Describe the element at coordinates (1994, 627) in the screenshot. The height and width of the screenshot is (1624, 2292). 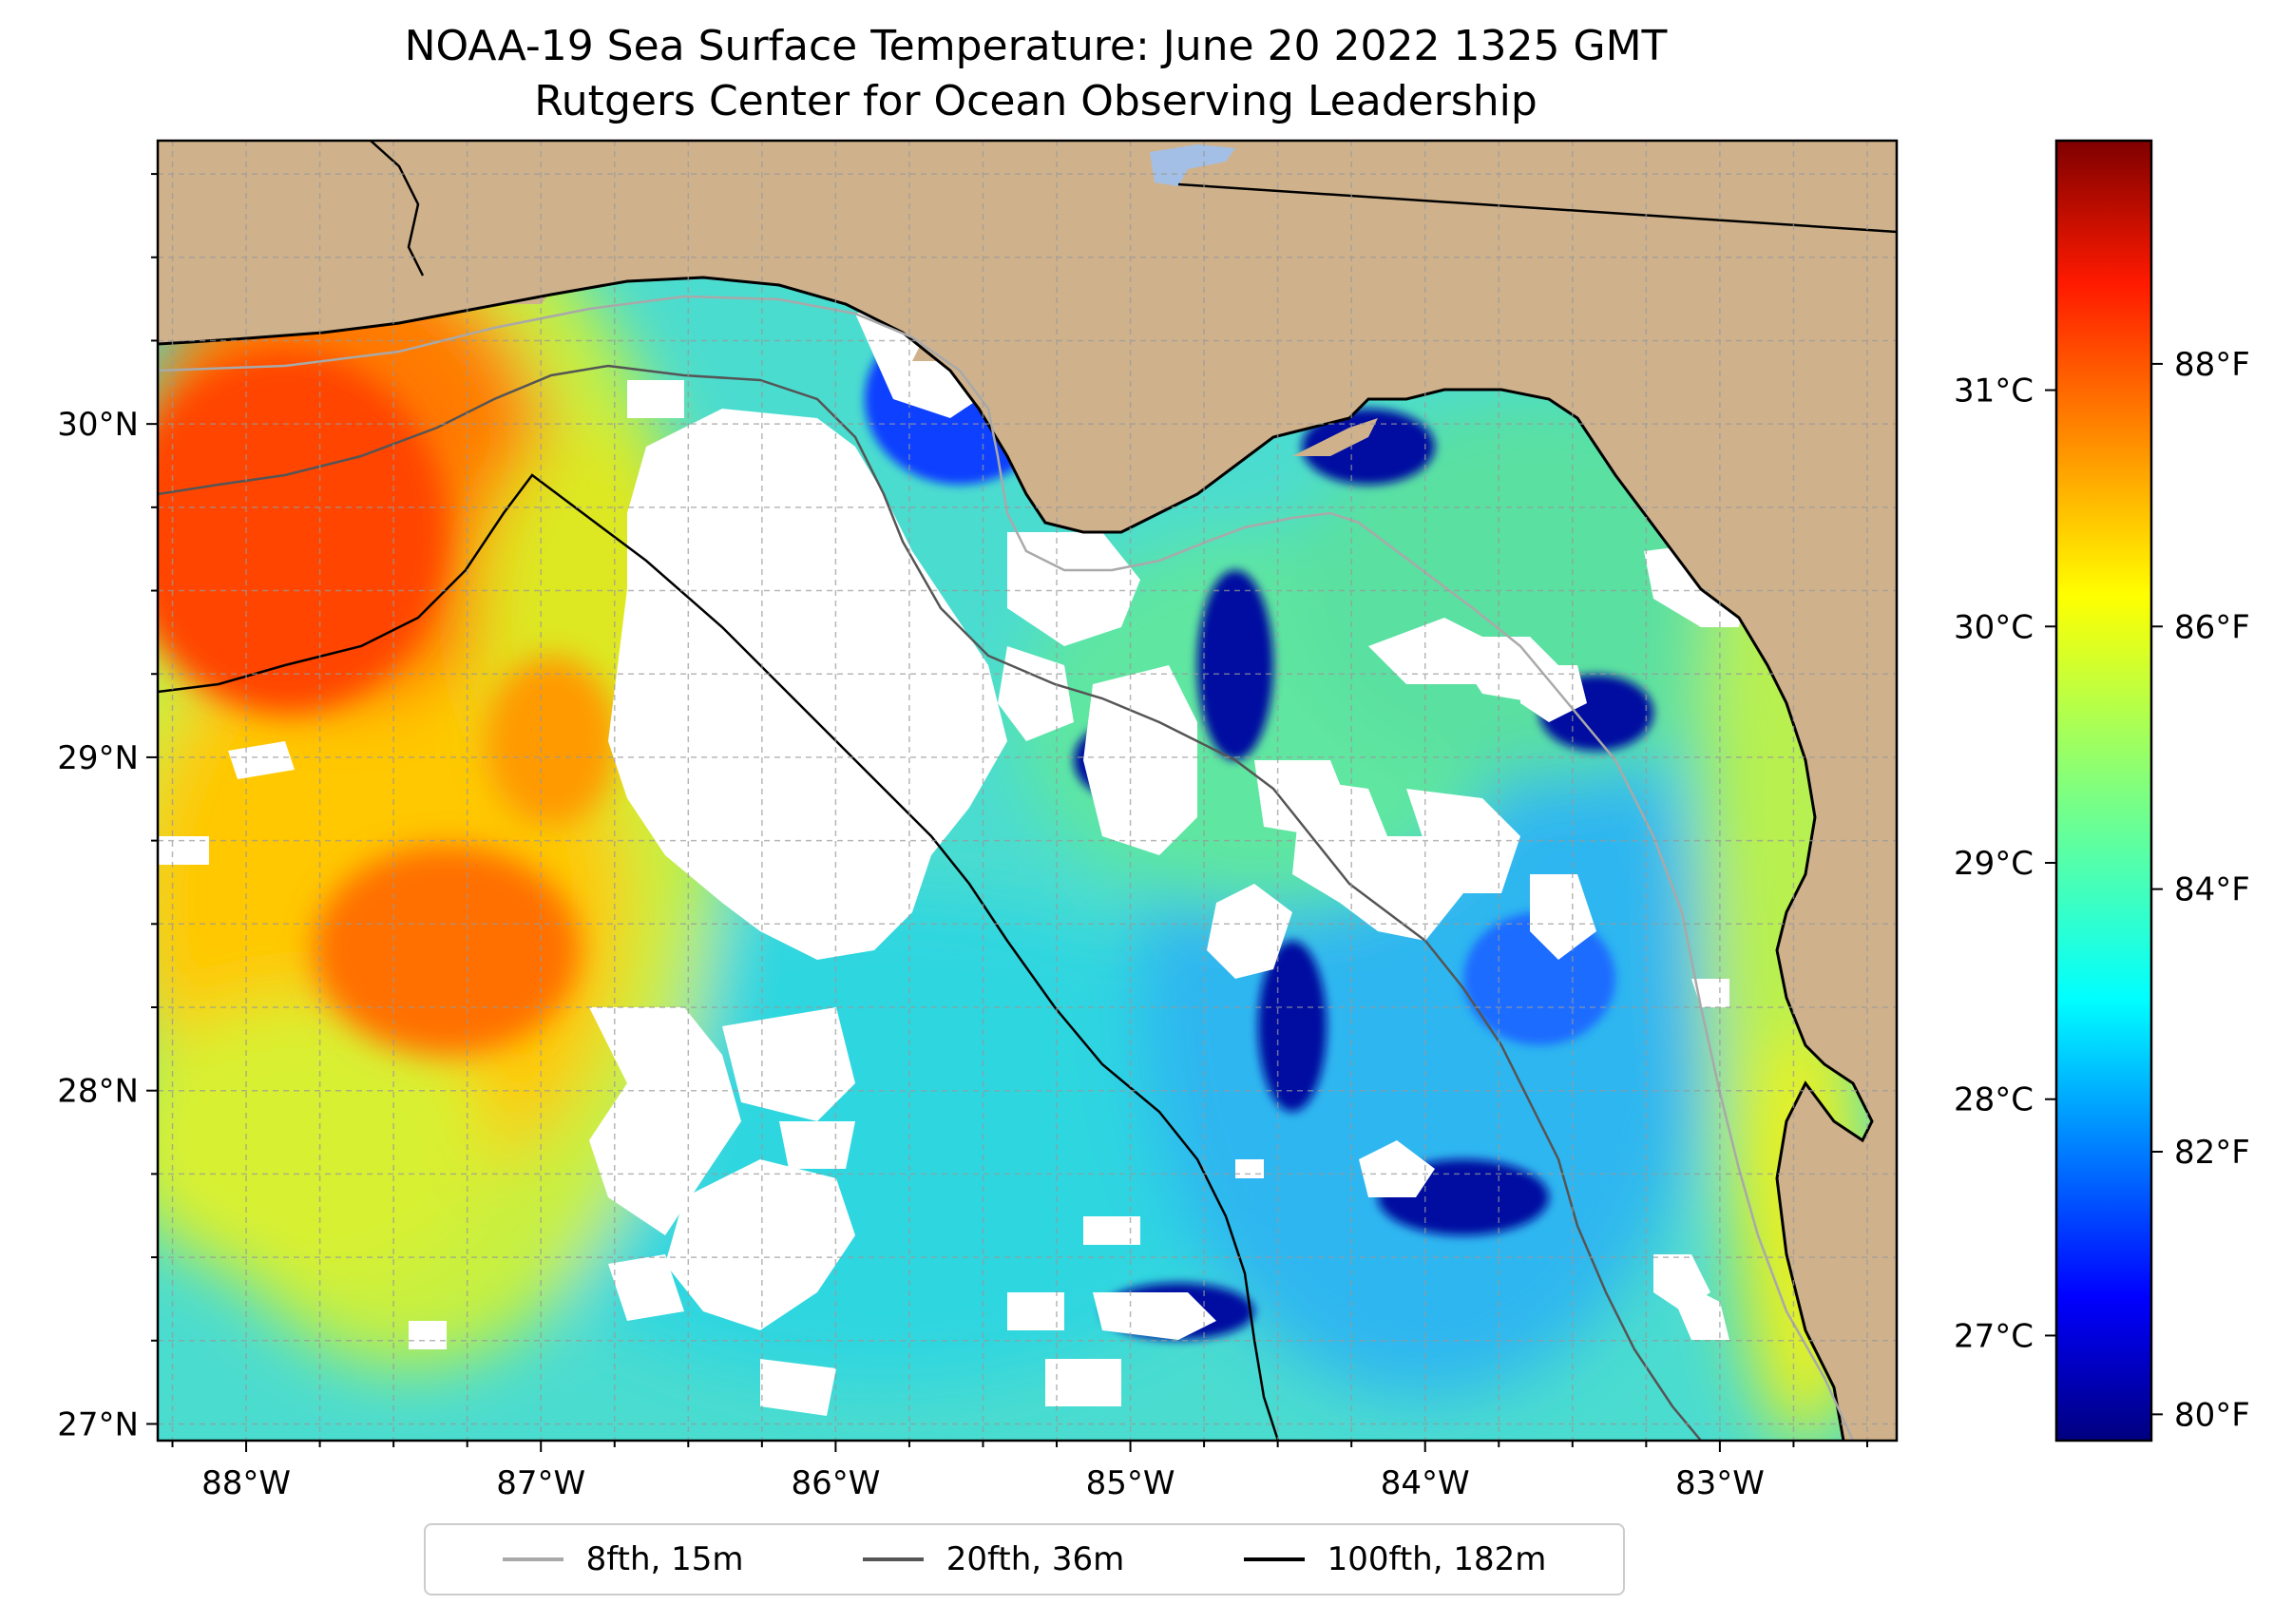
I see `colorbar-c-tick-label: 30°C` at that location.